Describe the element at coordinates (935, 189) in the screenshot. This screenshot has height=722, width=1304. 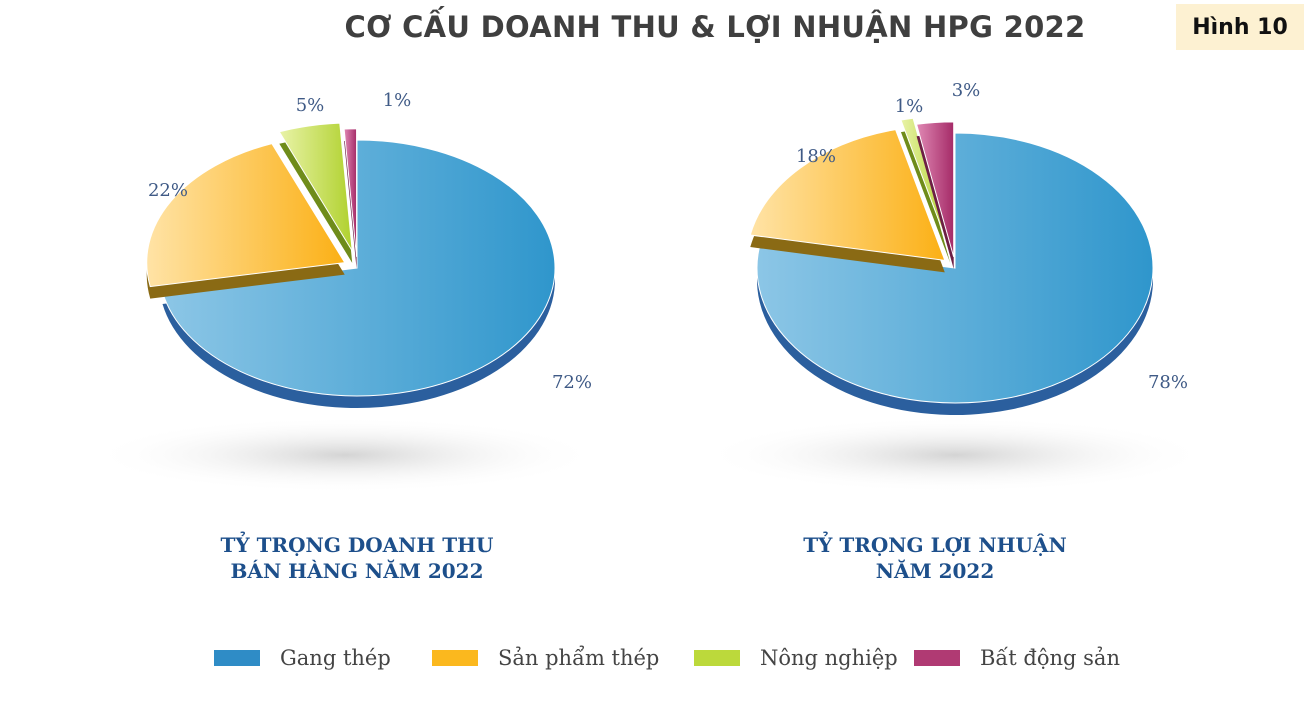
I see `pie-profit-slice-bat-dong-san` at that location.